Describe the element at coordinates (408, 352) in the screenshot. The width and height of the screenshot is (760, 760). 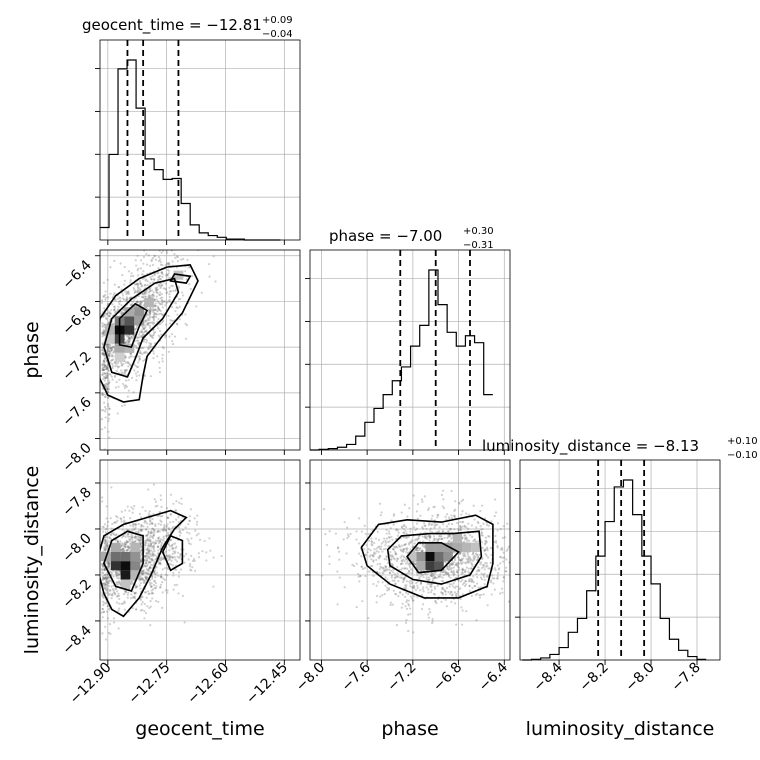
I see `hist-phase-panel` at that location.